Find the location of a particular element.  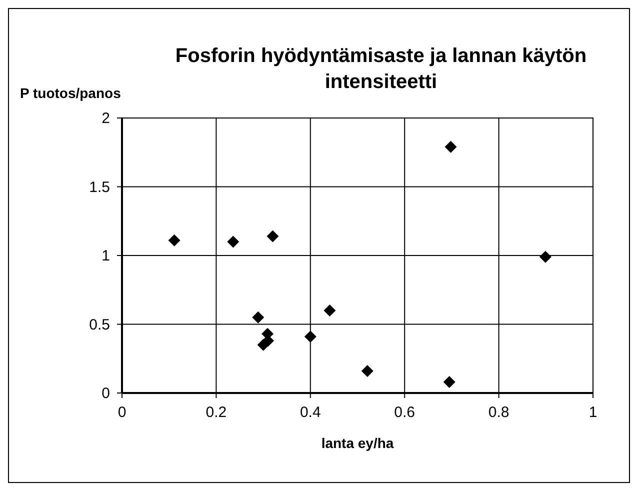

y-tick-label: 0.5 is located at coordinates (99, 325).